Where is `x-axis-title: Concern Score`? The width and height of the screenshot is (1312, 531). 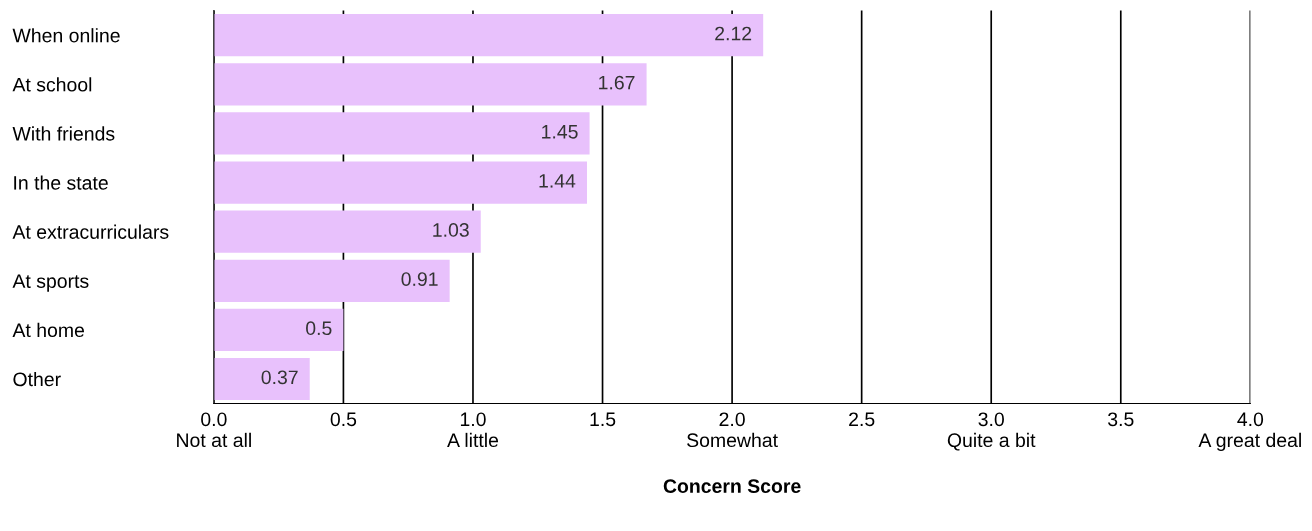
x-axis-title: Concern Score is located at coordinates (732, 486).